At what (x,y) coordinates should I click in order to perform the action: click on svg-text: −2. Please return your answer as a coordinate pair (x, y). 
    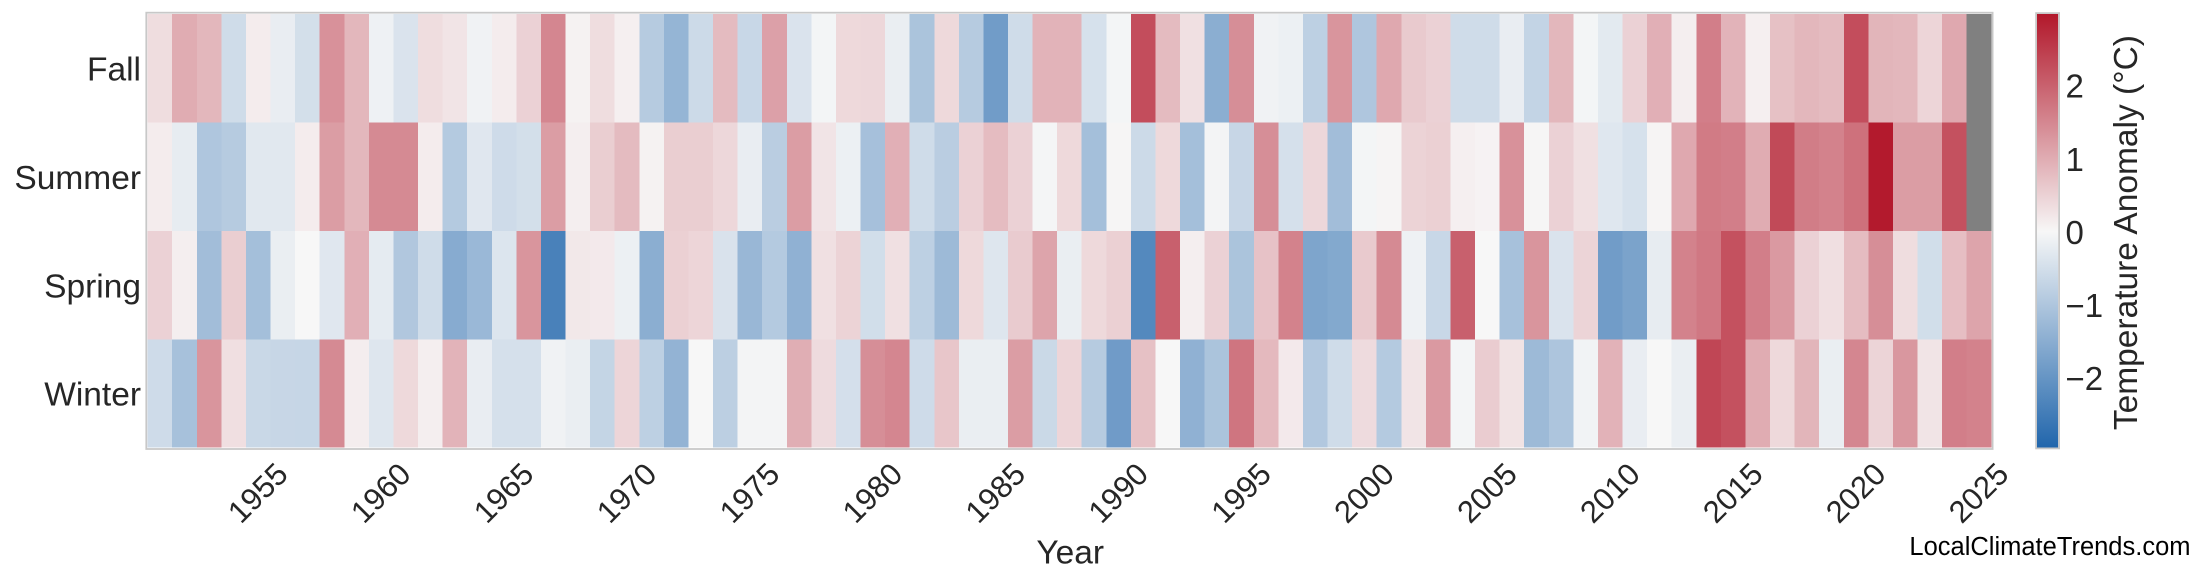
    Looking at the image, I should click on (2085, 378).